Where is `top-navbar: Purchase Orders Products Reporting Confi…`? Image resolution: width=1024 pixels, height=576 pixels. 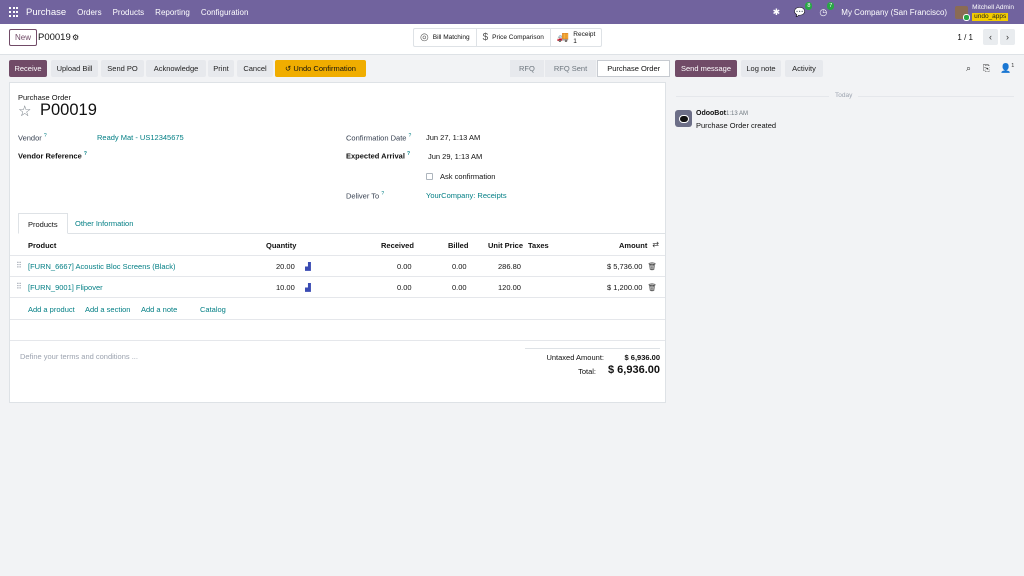 top-navbar: Purchase Orders Products Reporting Confi… is located at coordinates (512, 12).